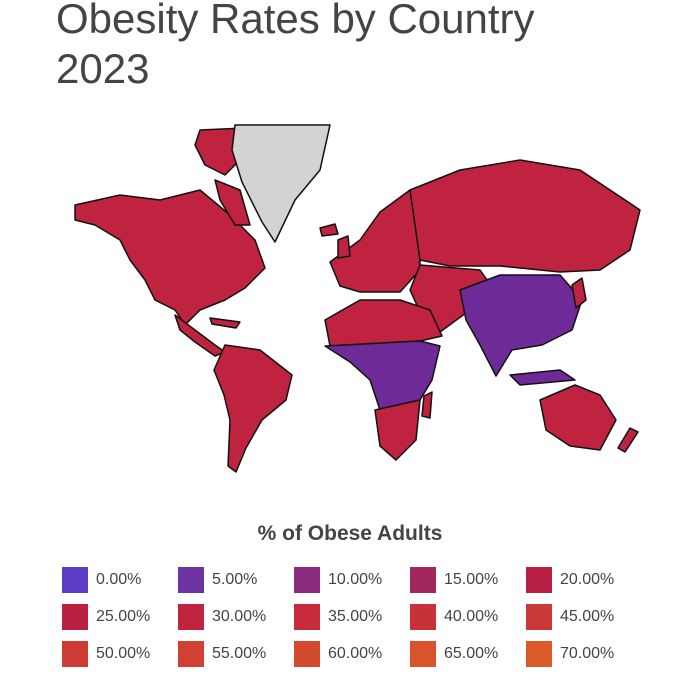 The height and width of the screenshot is (675, 700). I want to click on country-australia, so click(578, 417).